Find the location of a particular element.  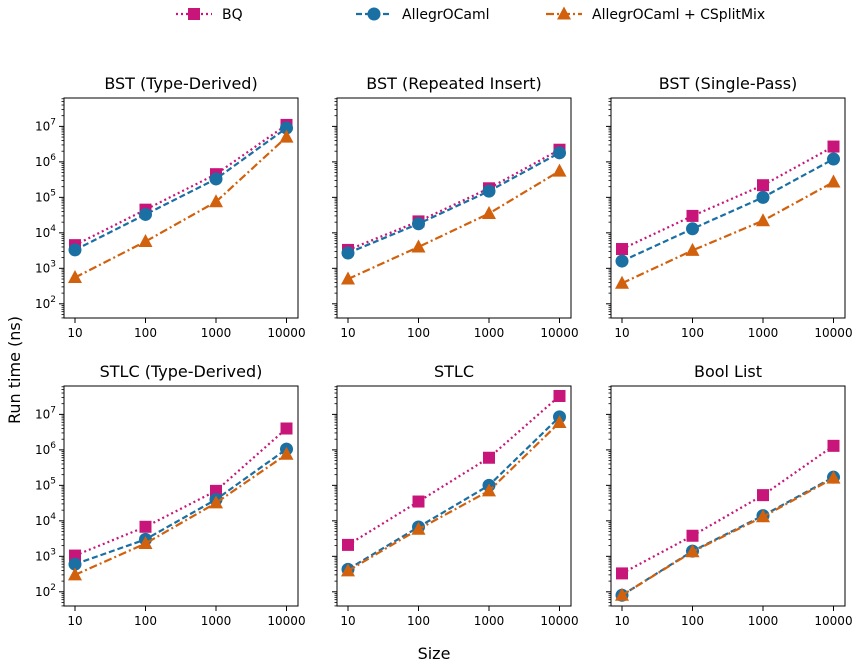

panel-title: STLC (Type-Derived) is located at coordinates (181, 371).